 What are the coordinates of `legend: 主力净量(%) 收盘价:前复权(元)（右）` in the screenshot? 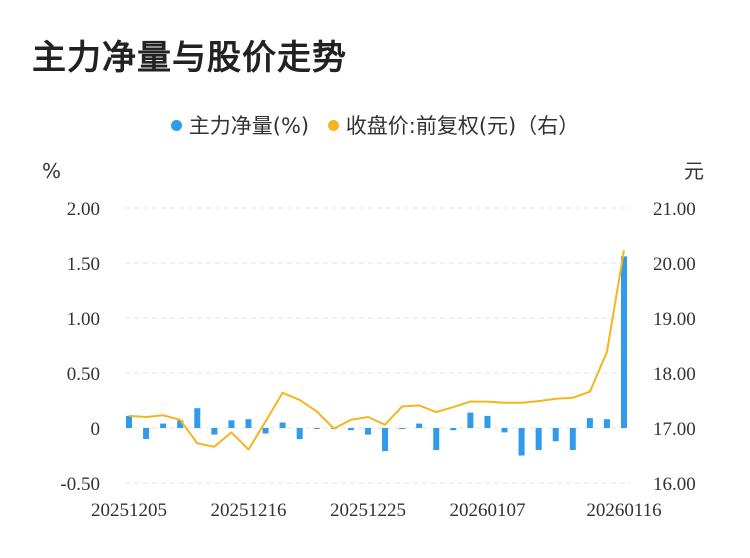 It's located at (375, 125).